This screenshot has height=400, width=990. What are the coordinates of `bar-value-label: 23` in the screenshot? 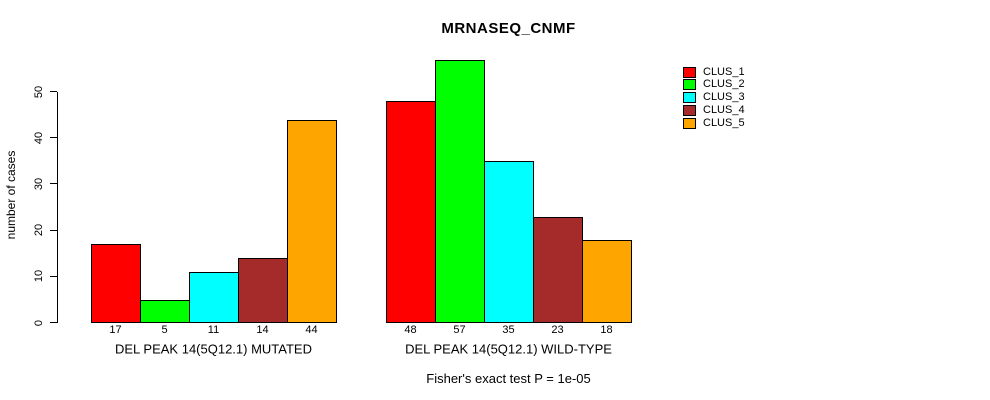 It's located at (557, 330).